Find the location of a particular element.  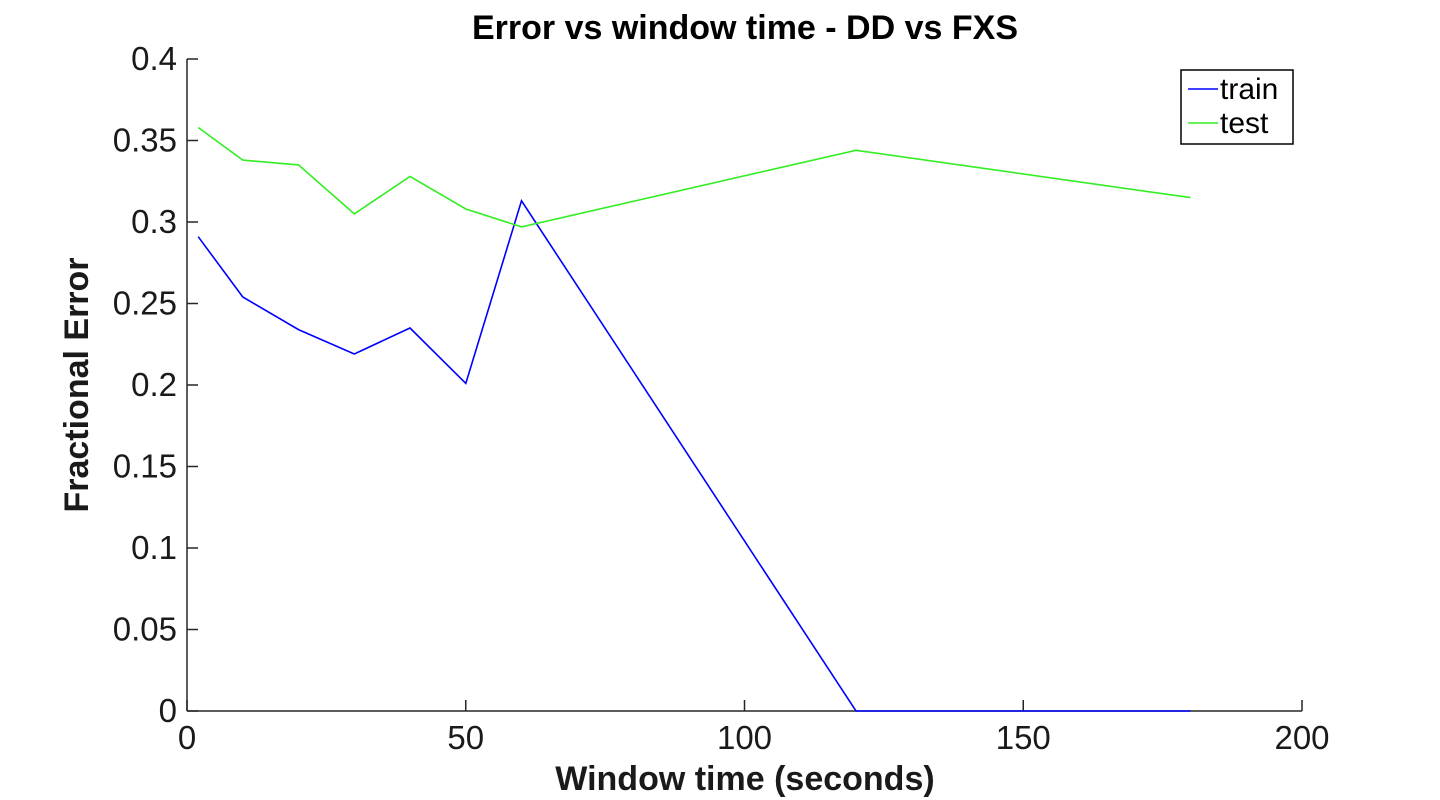

x-tick-label: 200 is located at coordinates (1301, 737).